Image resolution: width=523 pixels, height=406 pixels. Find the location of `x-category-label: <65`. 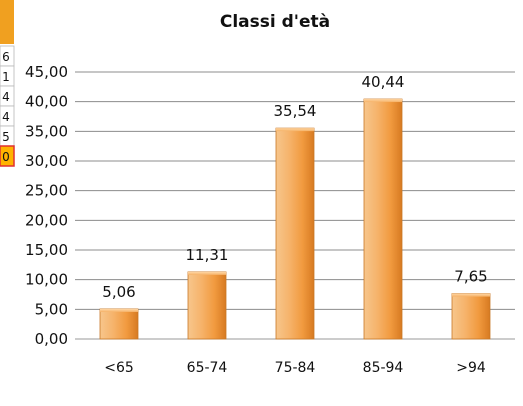

x-category-label: <65 is located at coordinates (119, 368).